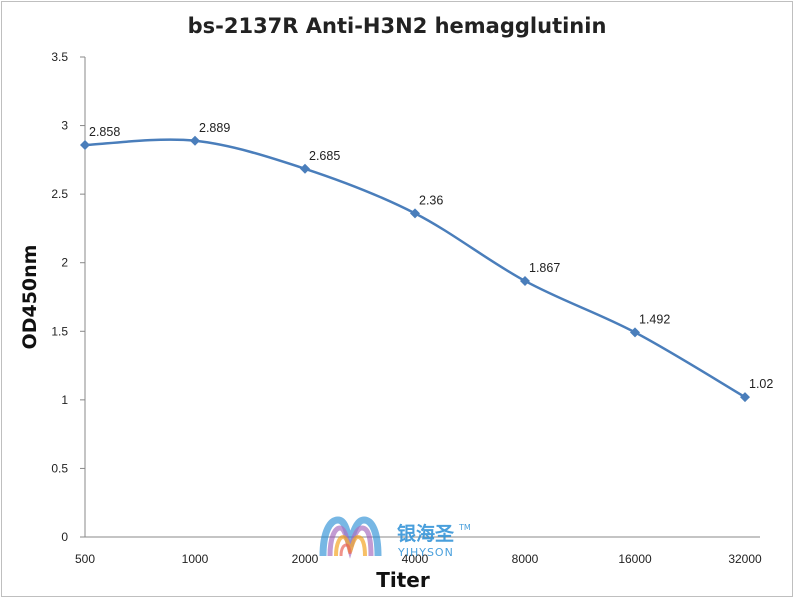 Image resolution: width=796 pixels, height=600 pixels. I want to click on y-tick-label: 3.5, so click(59, 57).